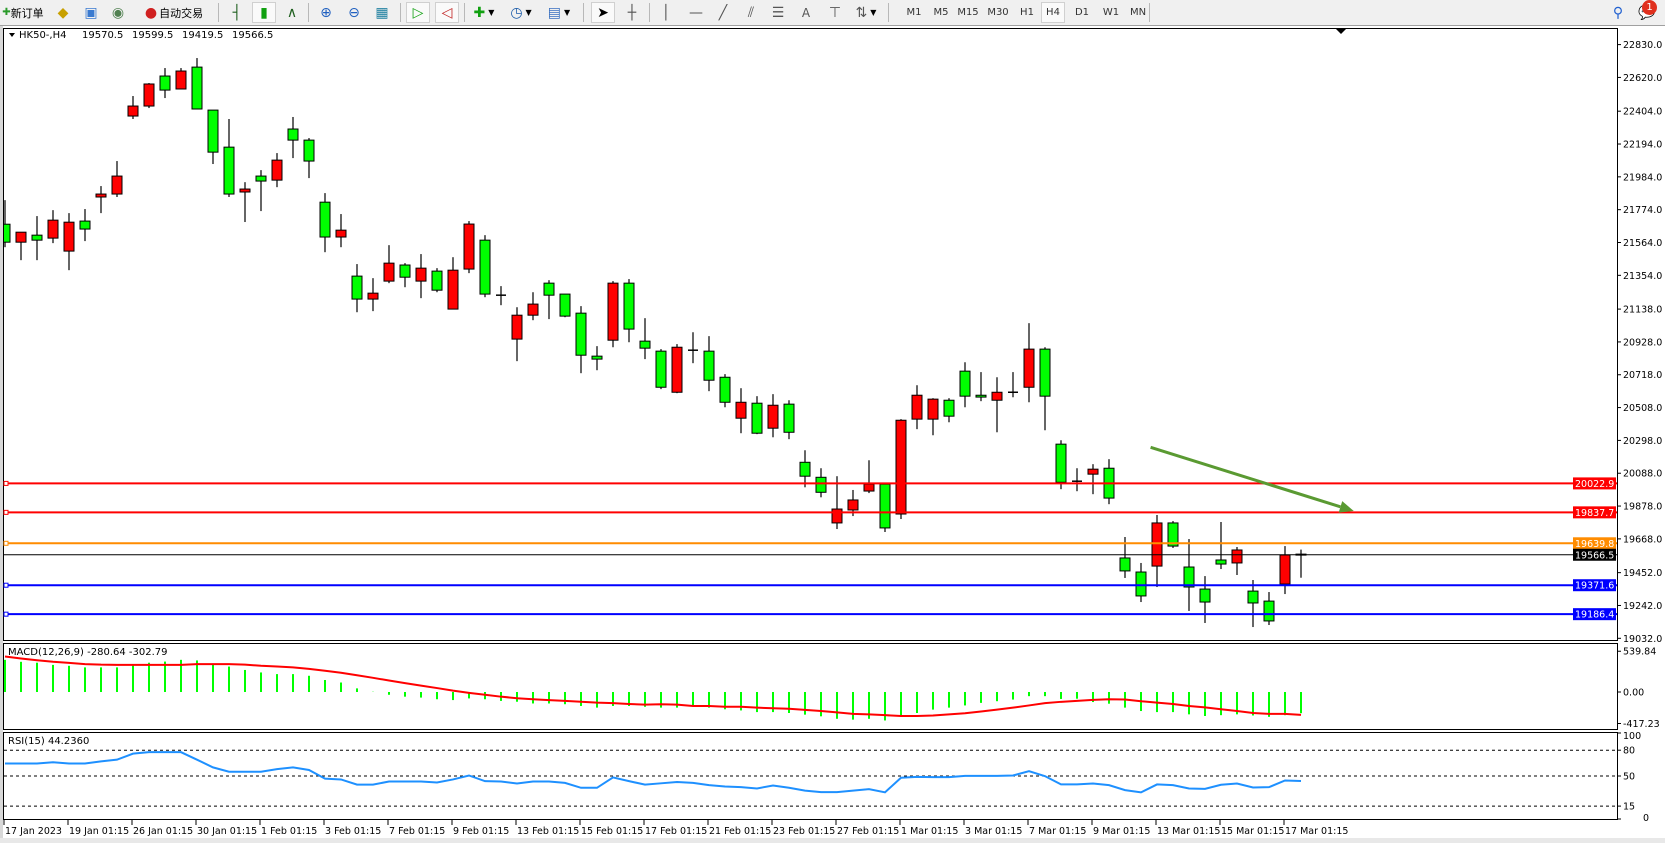 Image resolution: width=1665 pixels, height=843 pixels. What do you see at coordinates (968, 12) in the screenshot?
I see `period-m15-button: M15` at bounding box center [968, 12].